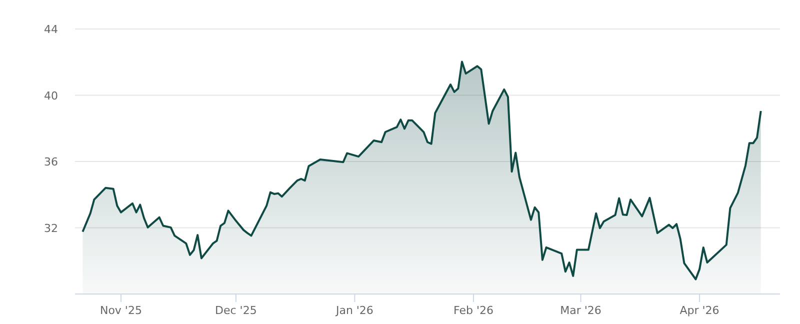  Describe the element at coordinates (51, 29) in the screenshot. I see `y-tick-label: 44` at that location.